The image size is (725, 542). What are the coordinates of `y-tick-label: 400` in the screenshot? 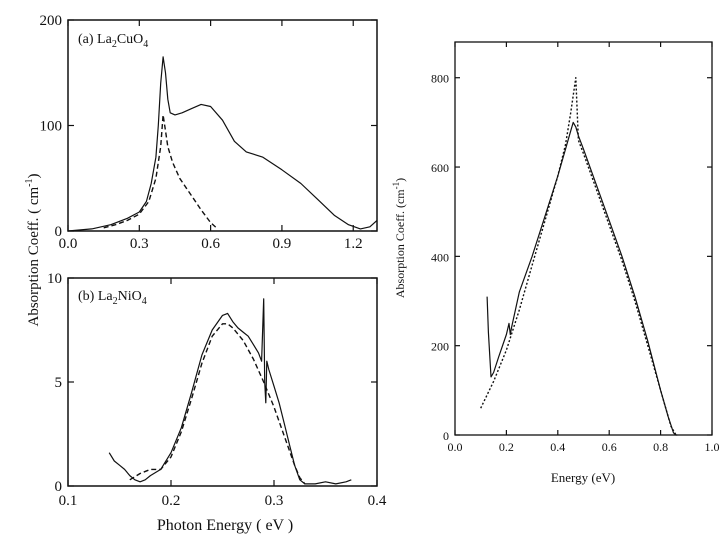 It's located at (440, 257).